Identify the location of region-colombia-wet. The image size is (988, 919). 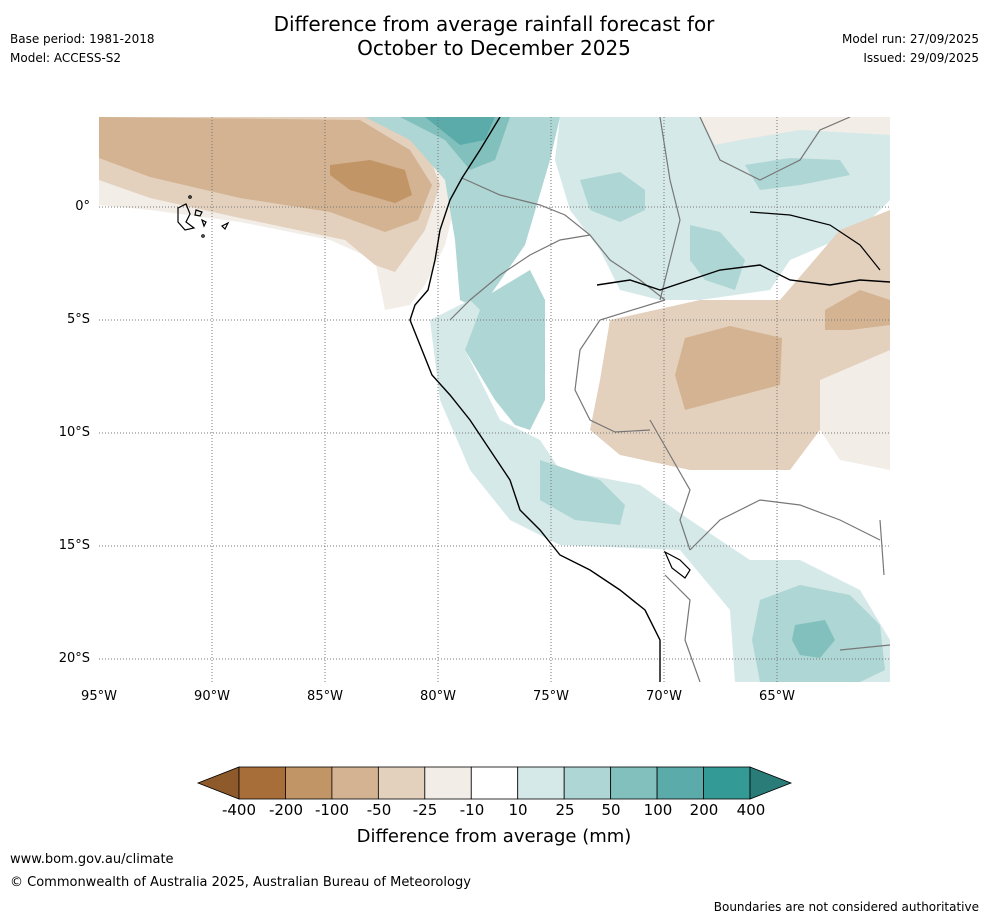
(462, 213).